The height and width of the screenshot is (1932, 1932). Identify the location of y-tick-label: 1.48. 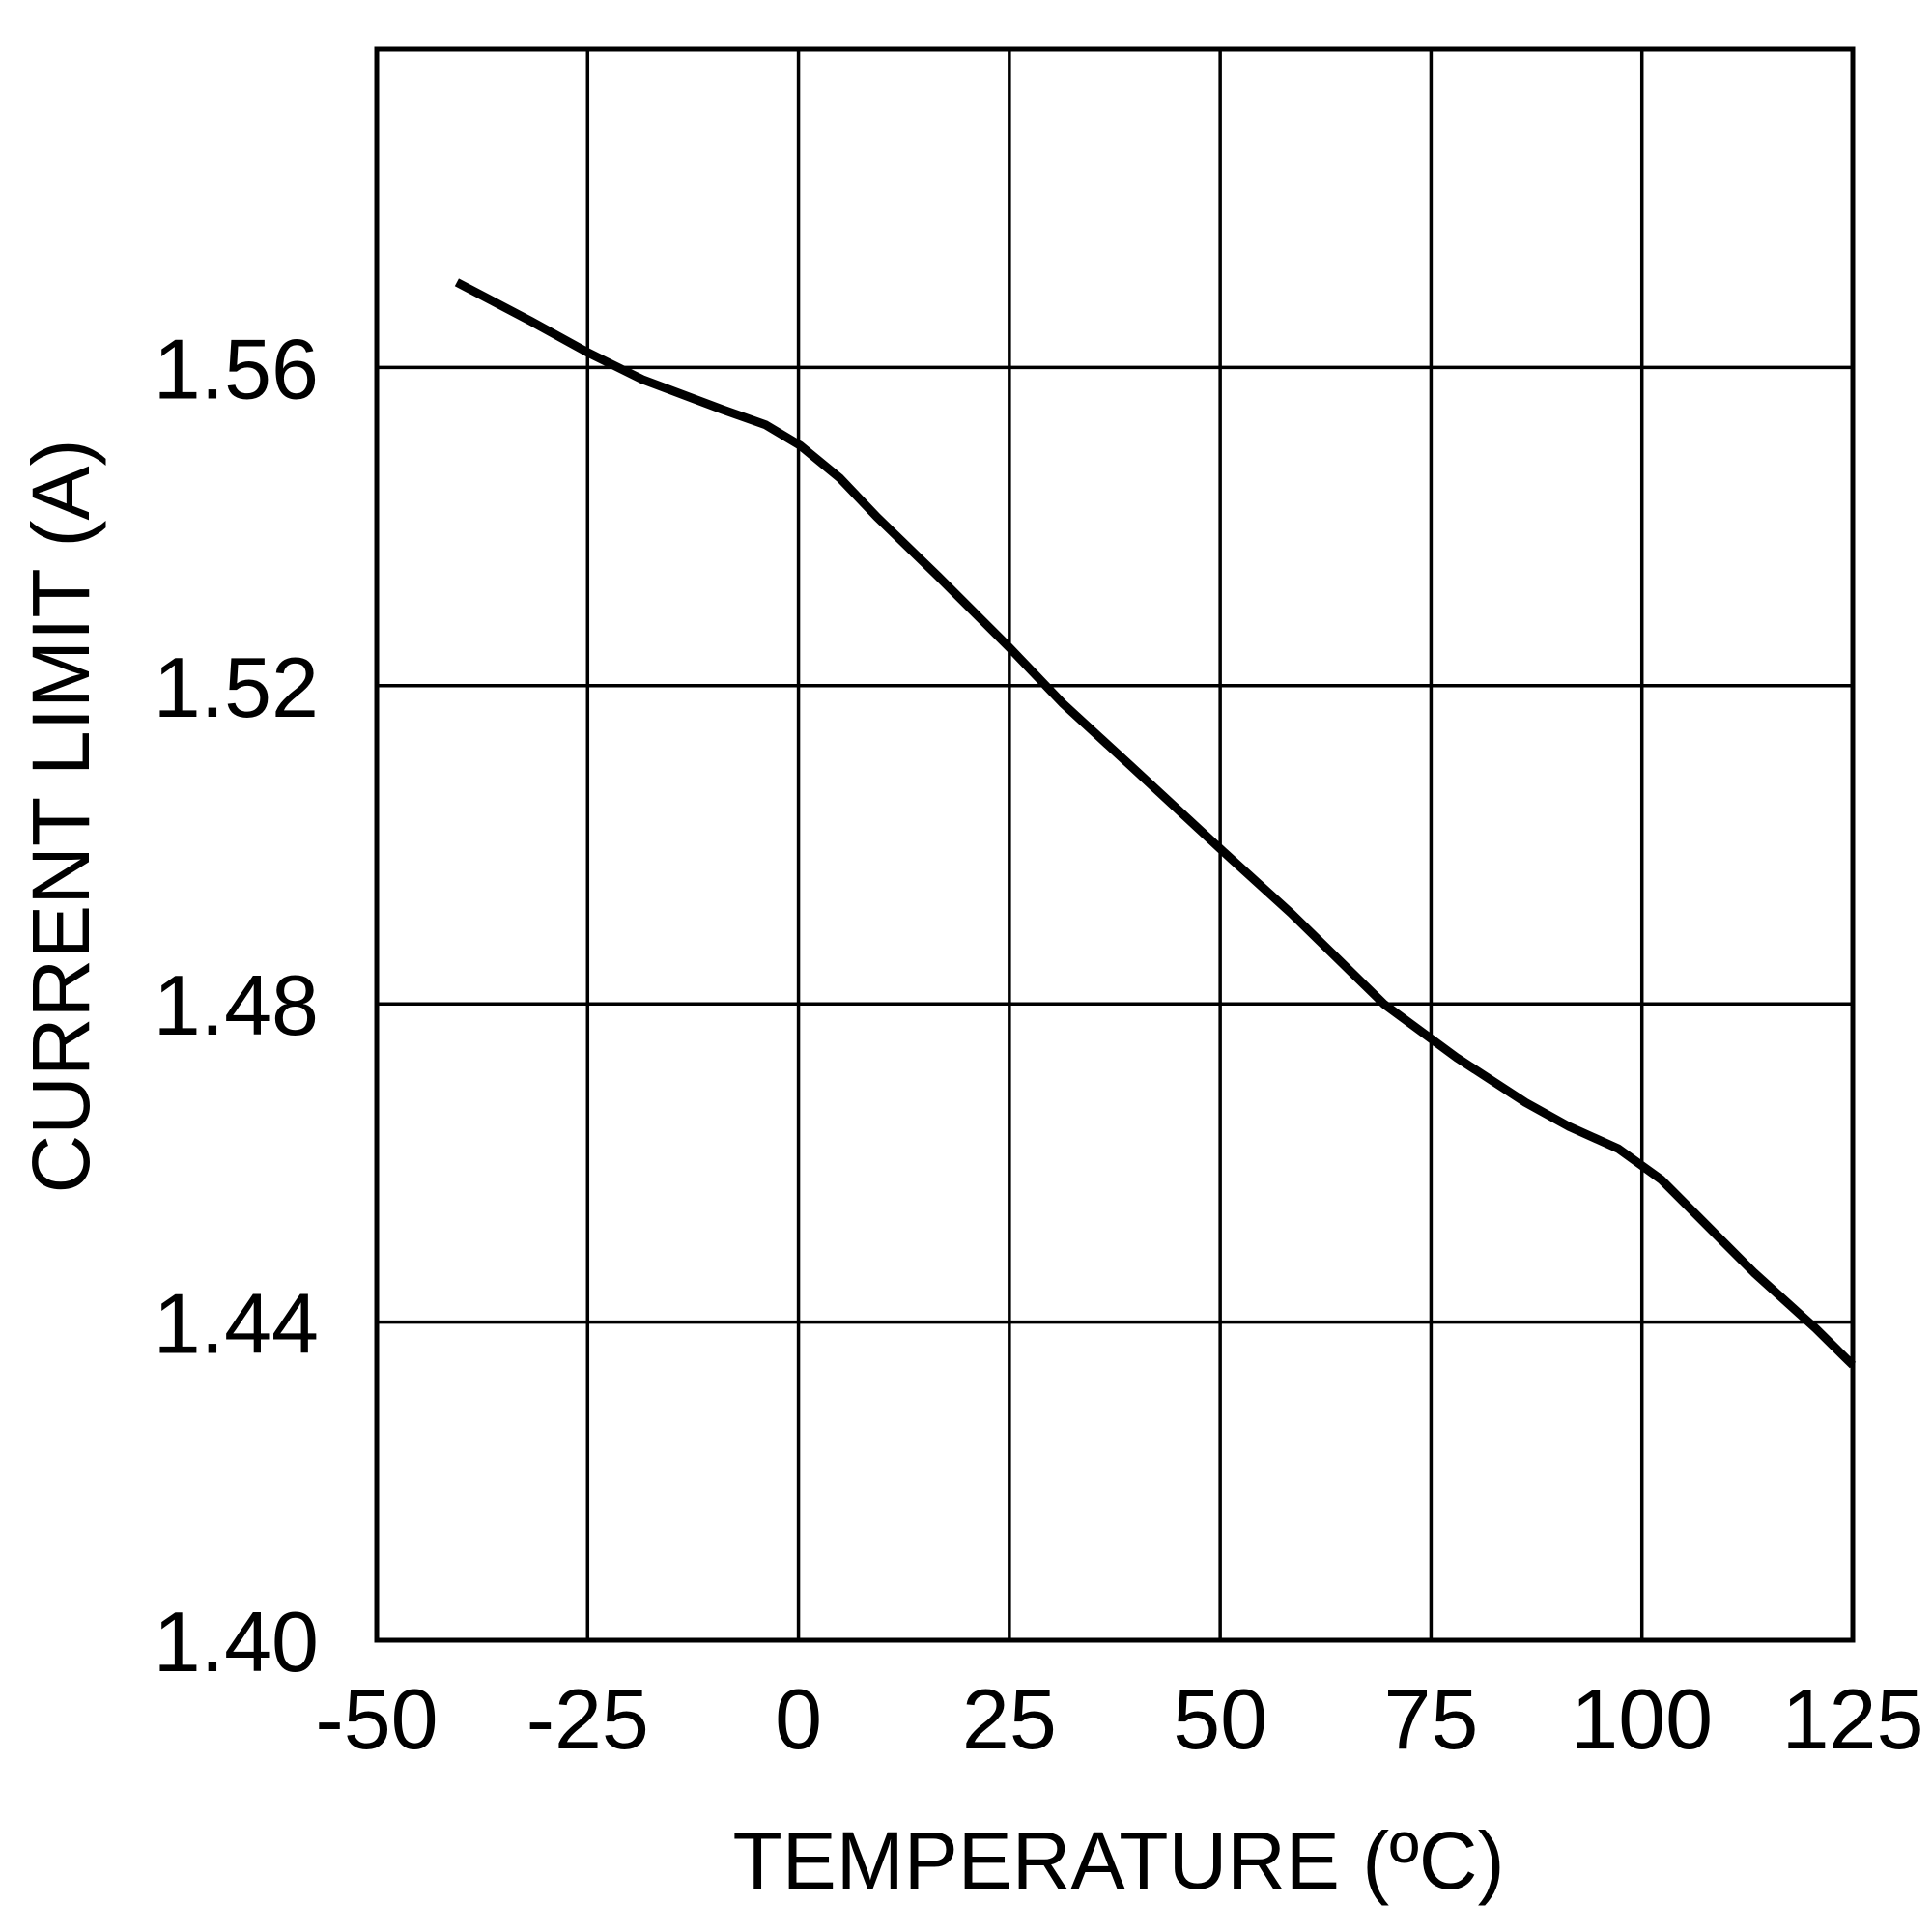
(236, 1005).